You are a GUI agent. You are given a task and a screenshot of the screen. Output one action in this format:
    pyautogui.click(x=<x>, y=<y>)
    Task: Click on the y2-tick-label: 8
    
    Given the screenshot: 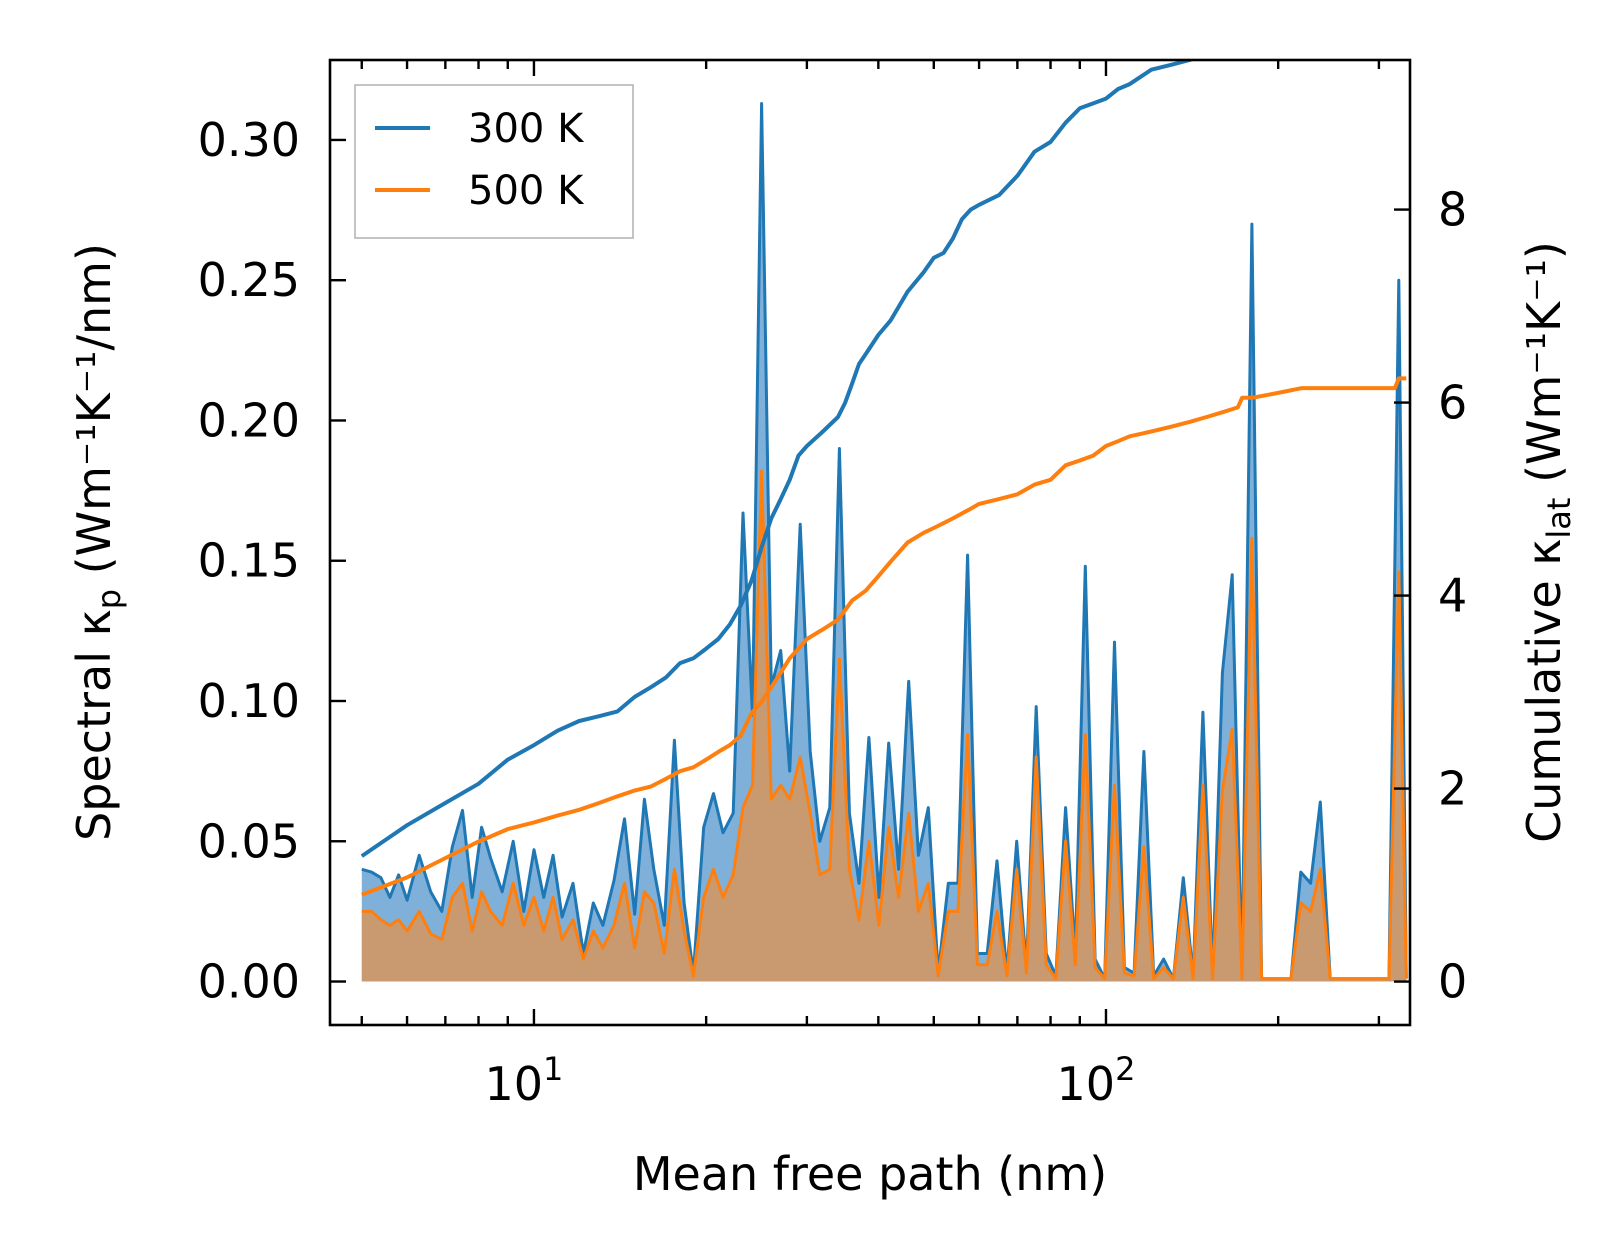 What is the action you would take?
    pyautogui.click(x=1452, y=210)
    